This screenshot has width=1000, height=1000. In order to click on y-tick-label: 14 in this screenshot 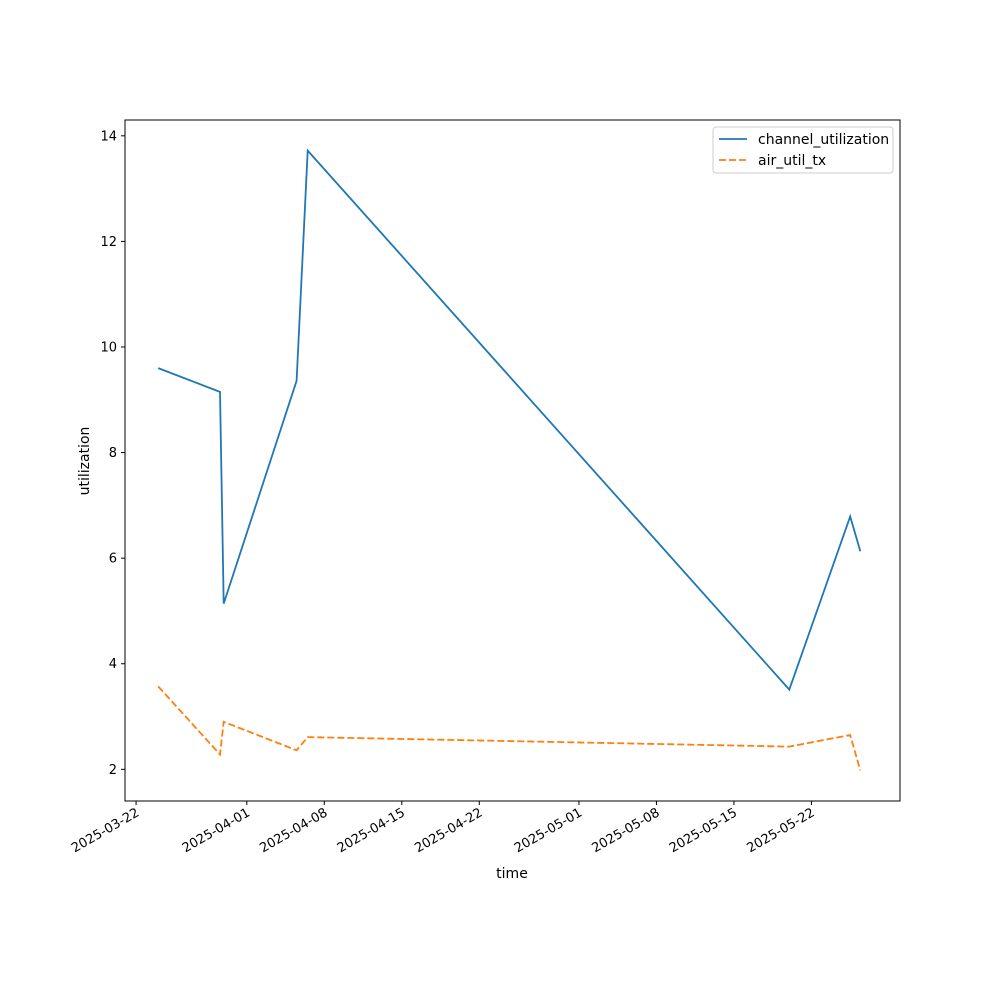, I will do `click(108, 136)`.